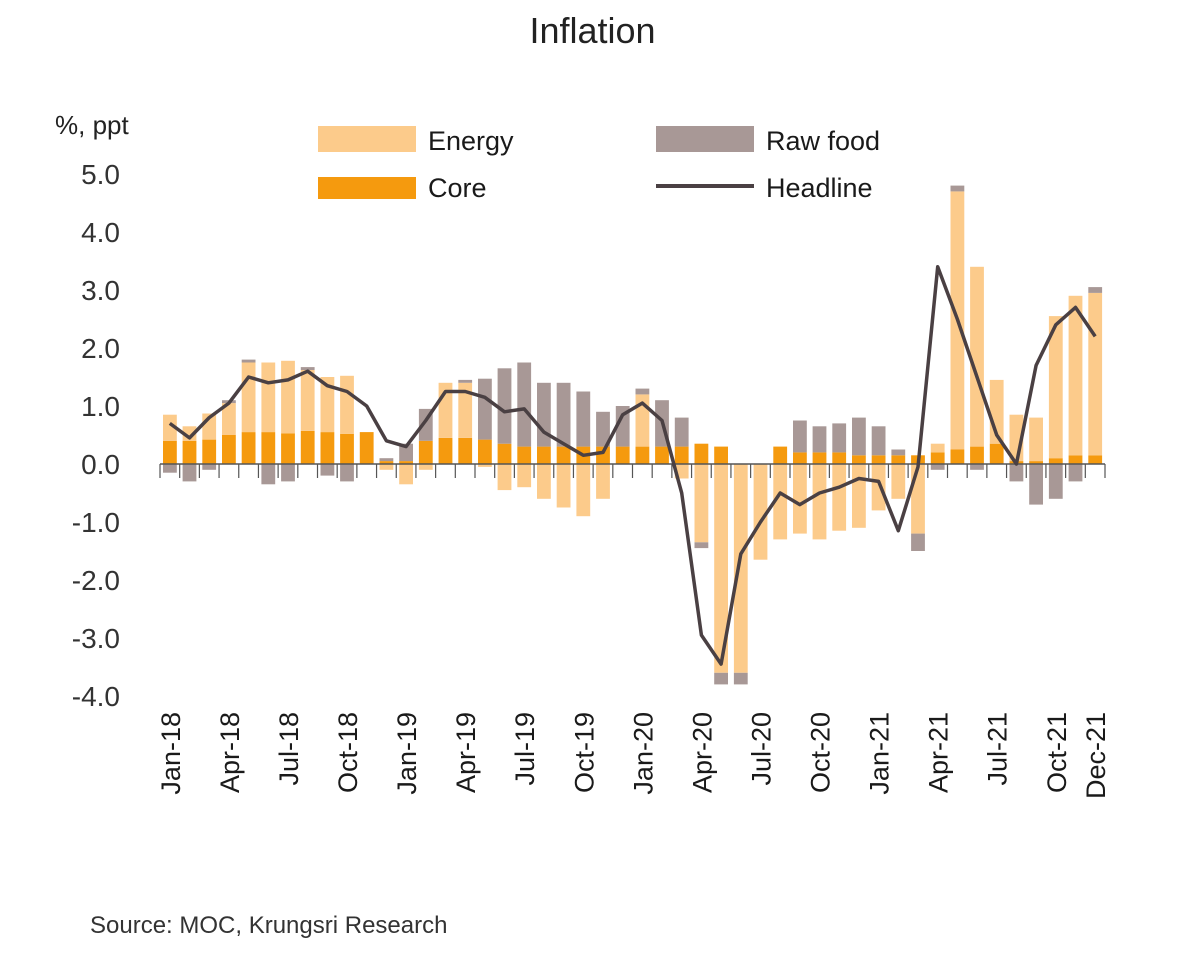 This screenshot has width=1200, height=969. Describe the element at coordinates (705, 139) in the screenshot. I see `legend-swatch-raw-food` at that location.